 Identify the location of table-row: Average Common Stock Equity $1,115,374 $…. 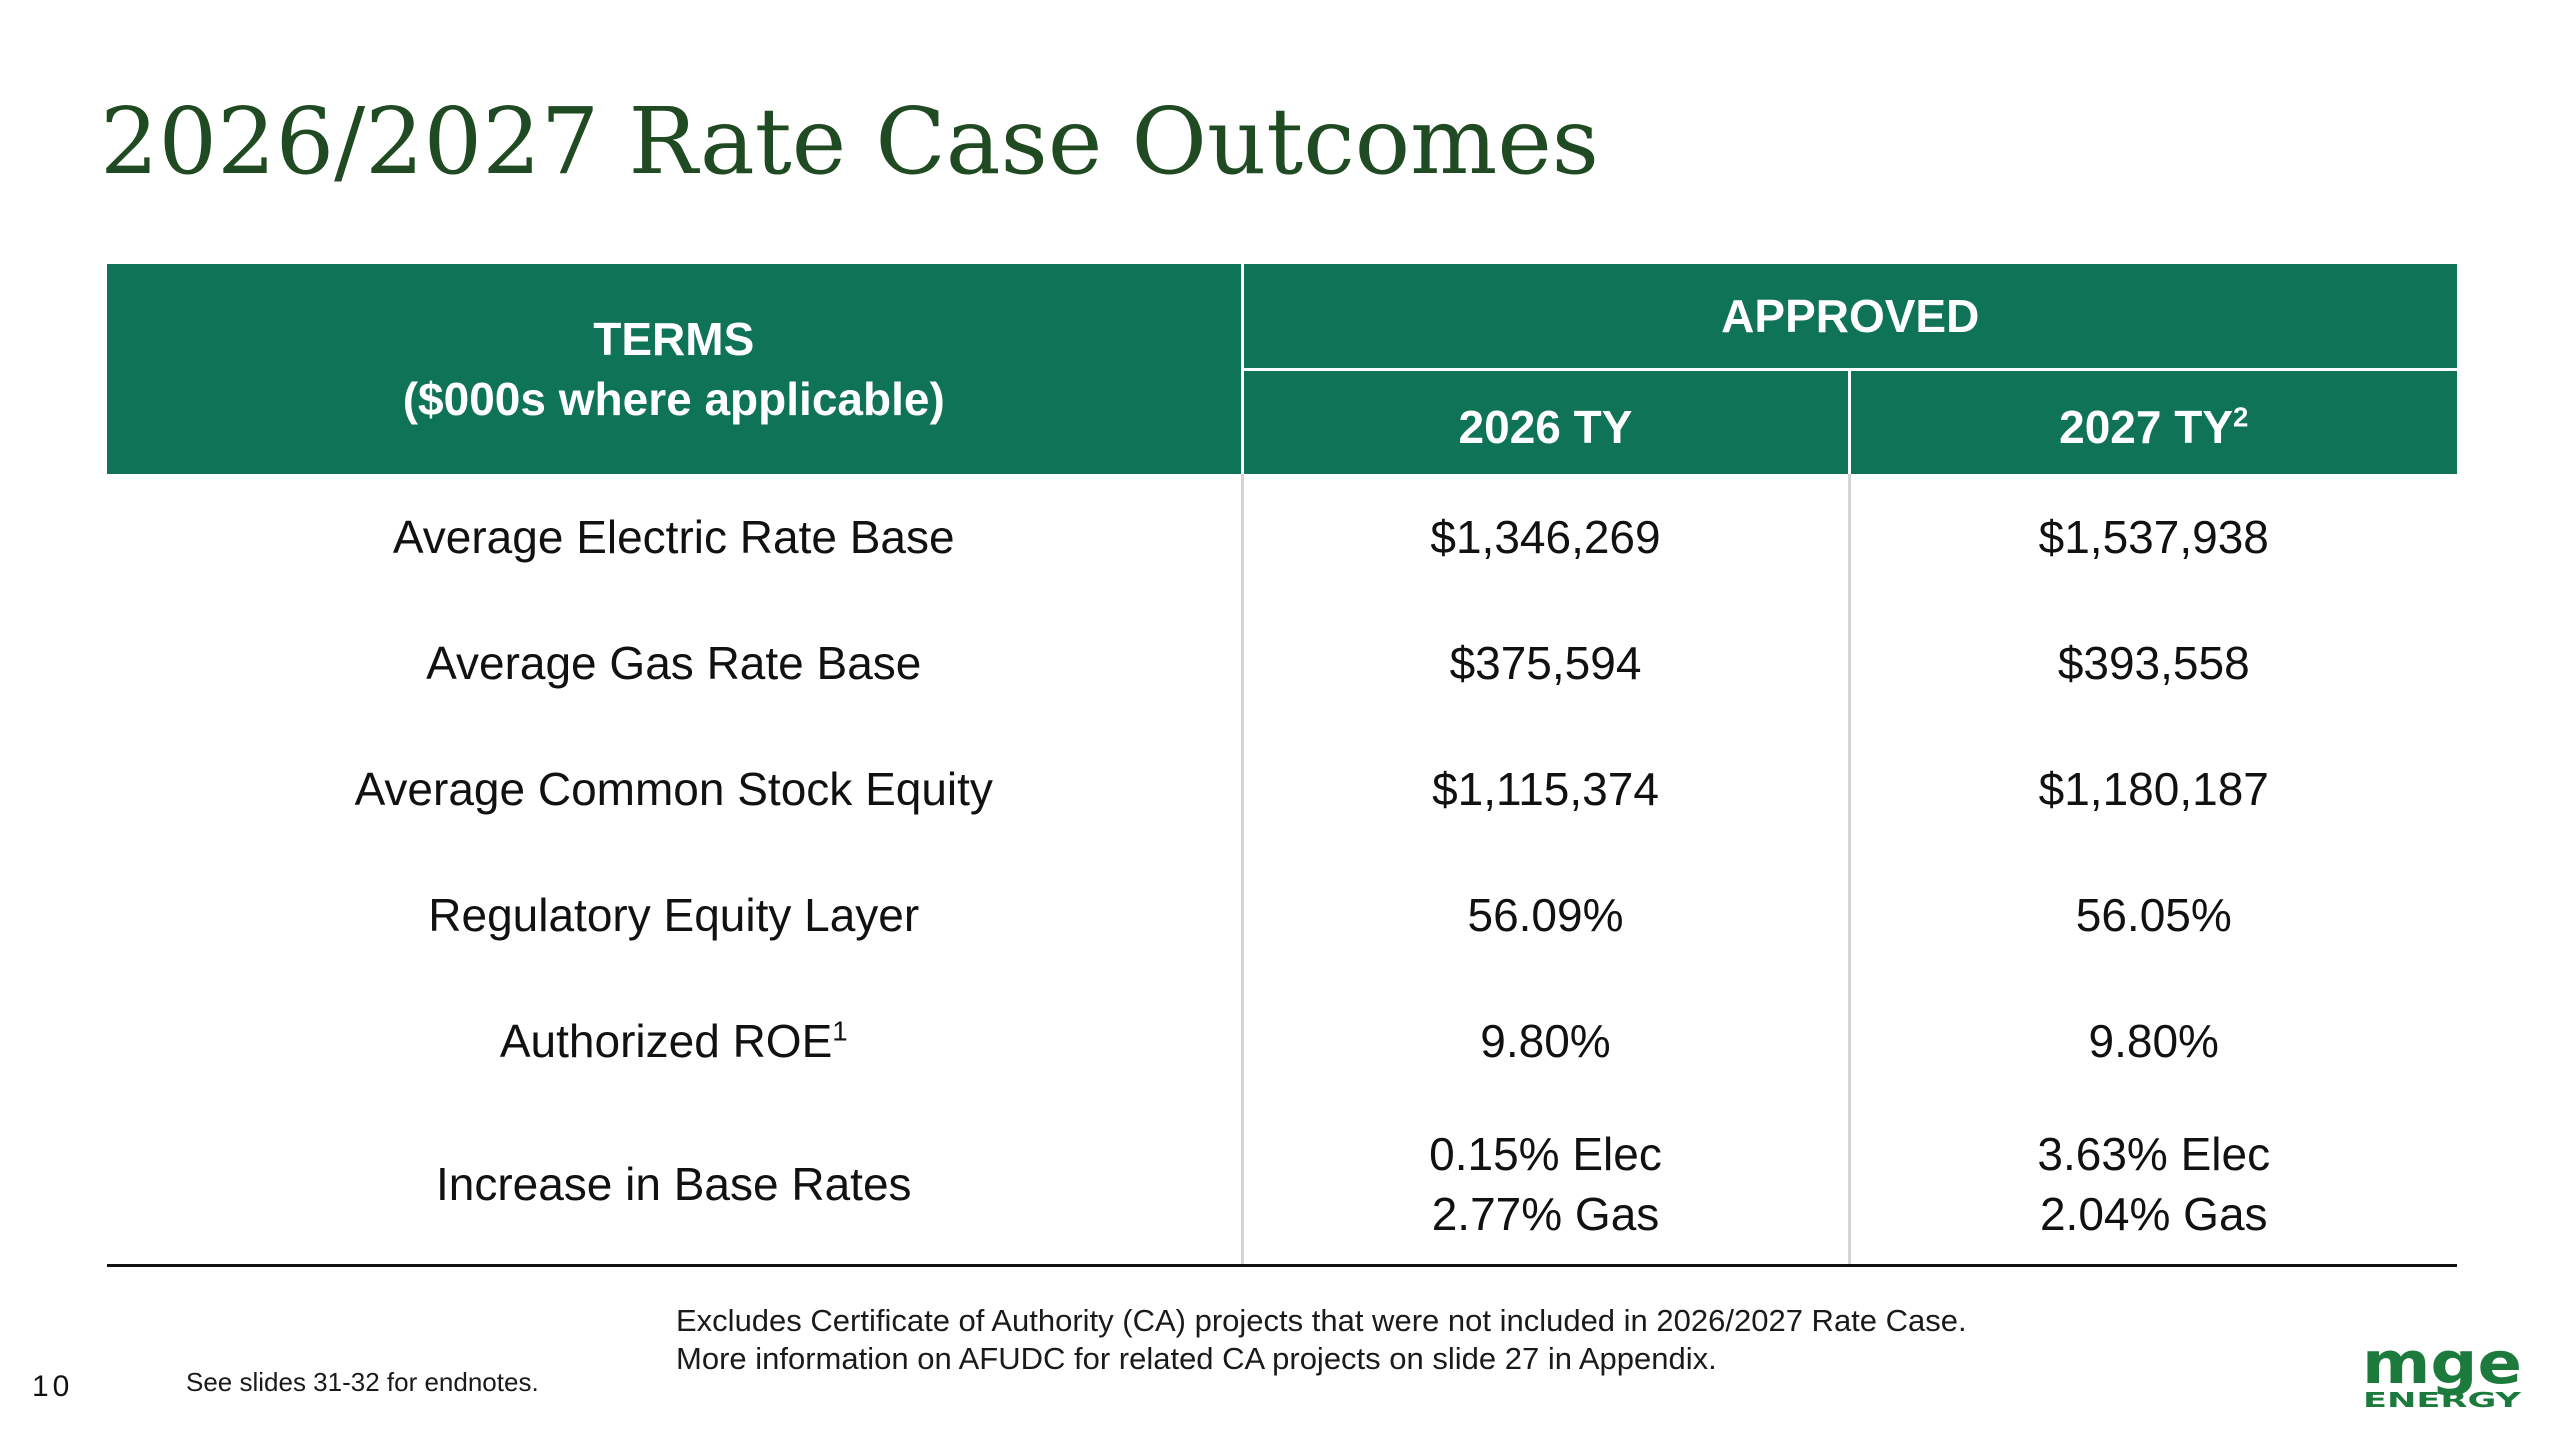
(1282, 789).